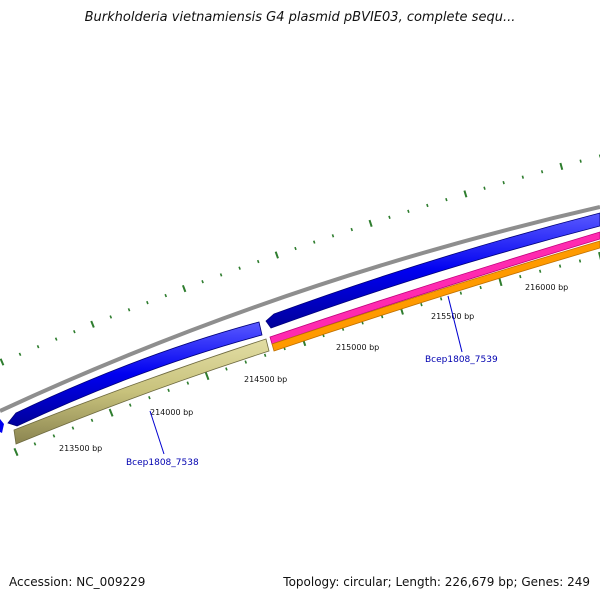 The image size is (600, 600). I want to click on gene-label-bcep1808-7538: Bcep1808_7538, so click(162, 463).